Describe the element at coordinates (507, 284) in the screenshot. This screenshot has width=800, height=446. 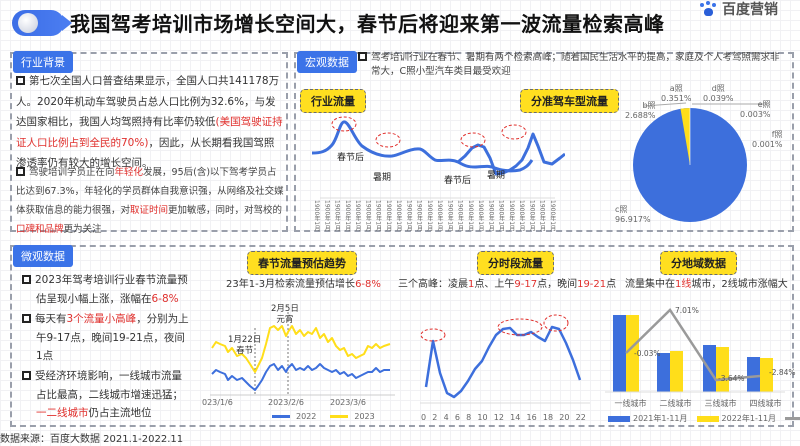
I see `hourly-flow-subtitle: 三个高峰：凌晨1点、上午9-17点，晚间19-21点` at that location.